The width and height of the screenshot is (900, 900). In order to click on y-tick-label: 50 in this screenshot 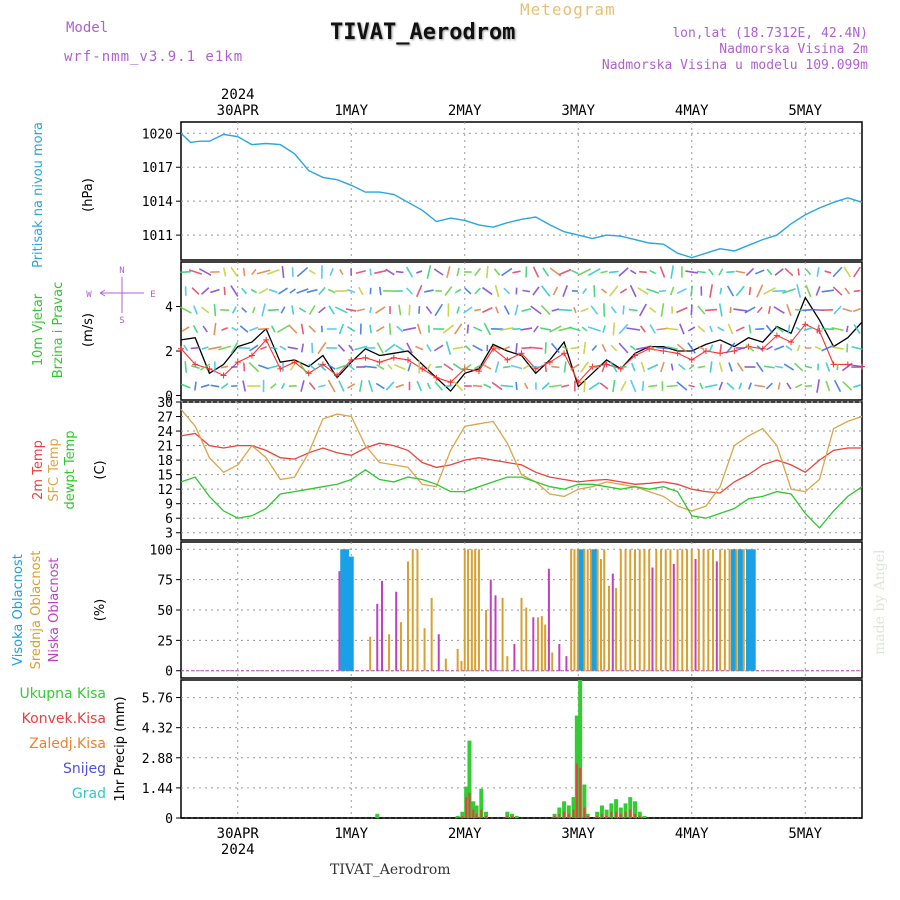, I will do `click(165, 611)`.